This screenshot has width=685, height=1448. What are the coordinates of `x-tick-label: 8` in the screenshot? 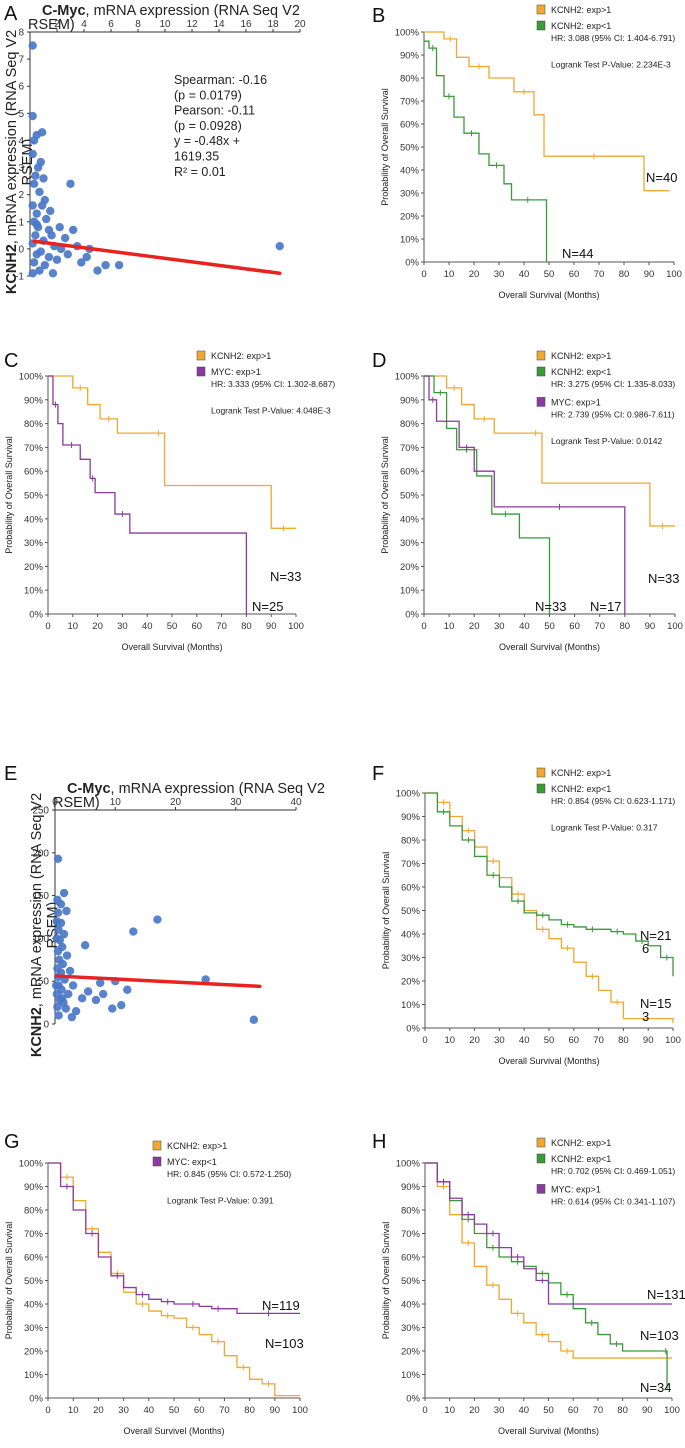 It's located at (138, 24).